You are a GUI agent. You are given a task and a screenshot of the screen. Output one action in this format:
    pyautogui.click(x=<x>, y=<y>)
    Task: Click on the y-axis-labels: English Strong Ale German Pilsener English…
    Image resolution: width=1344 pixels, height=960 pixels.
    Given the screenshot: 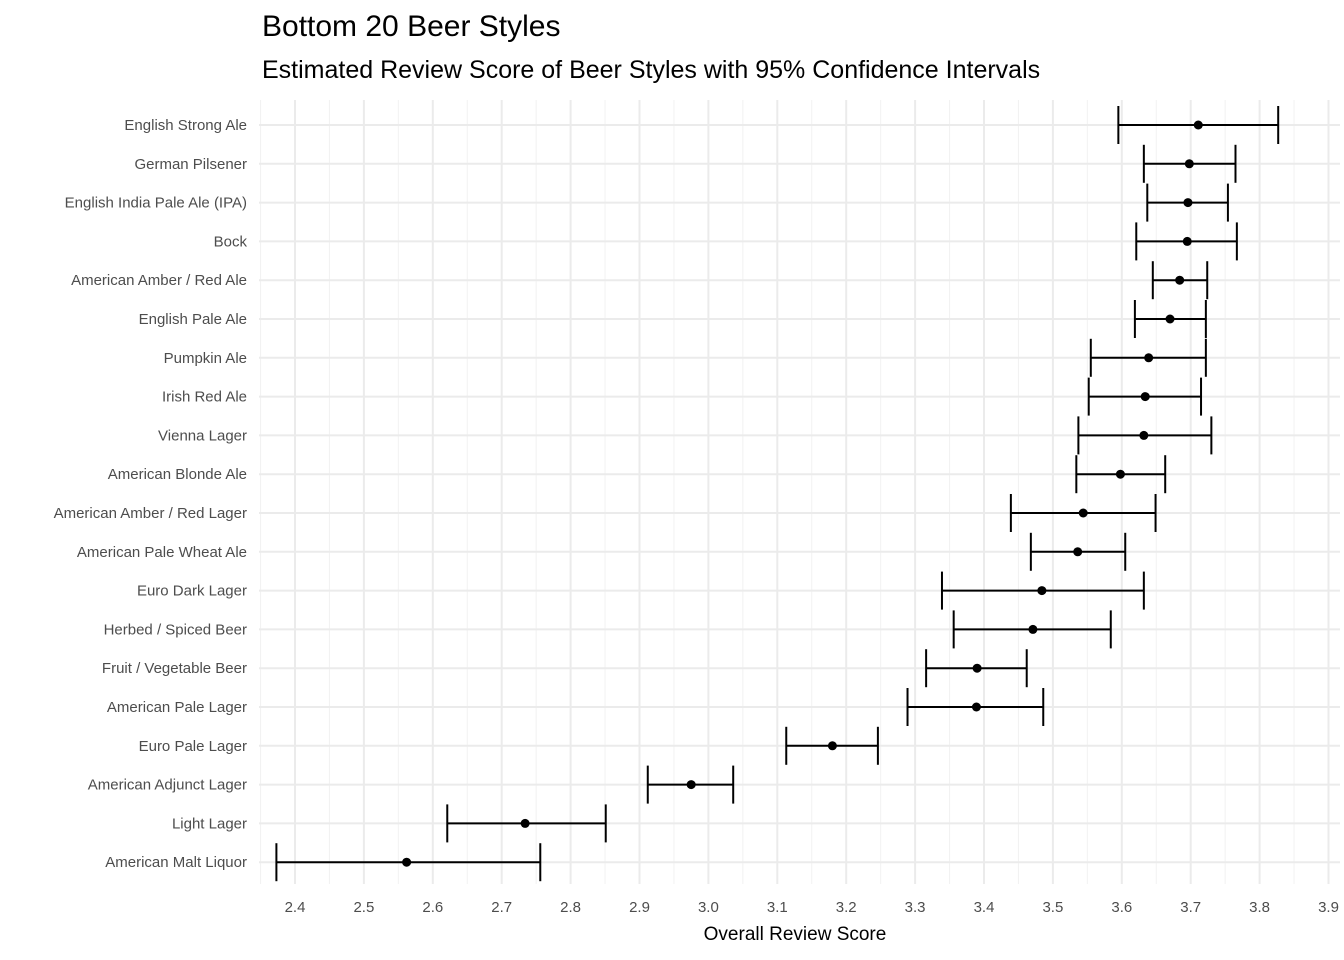 What is the action you would take?
    pyautogui.click(x=151, y=494)
    